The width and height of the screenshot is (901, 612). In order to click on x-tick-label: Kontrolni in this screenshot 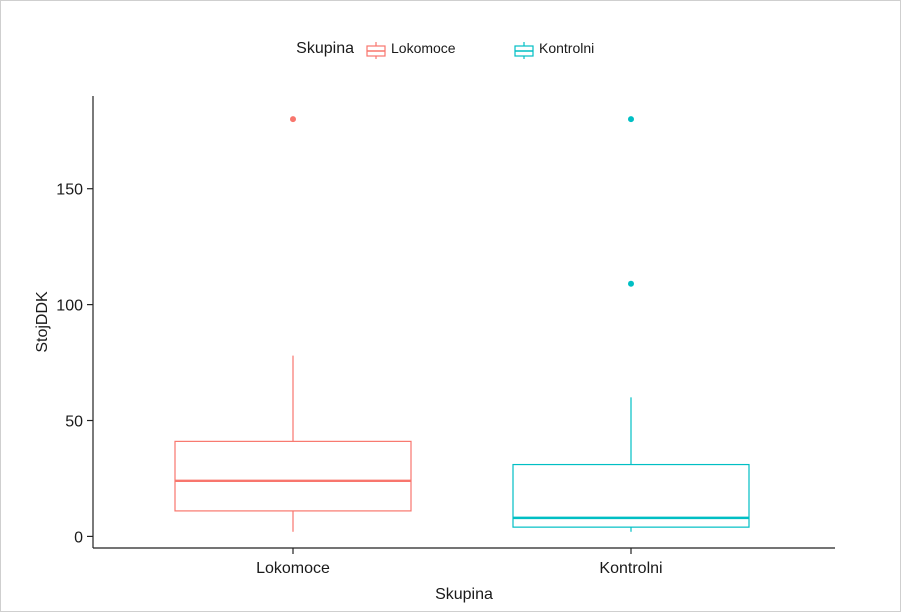, I will do `click(630, 568)`.